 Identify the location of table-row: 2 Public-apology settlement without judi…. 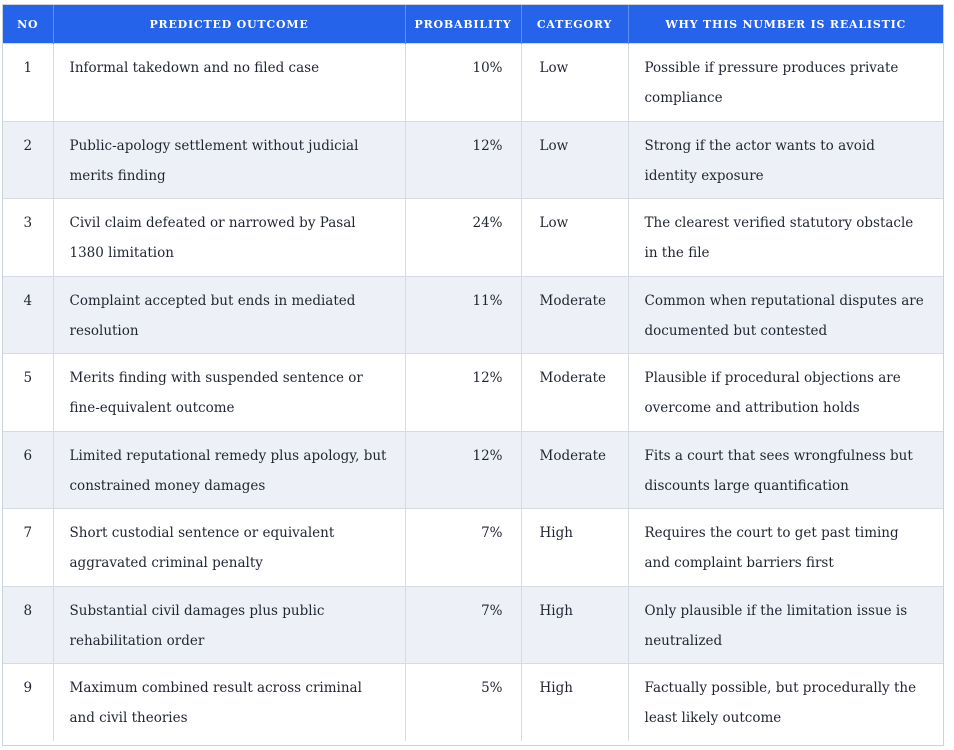
(473, 159).